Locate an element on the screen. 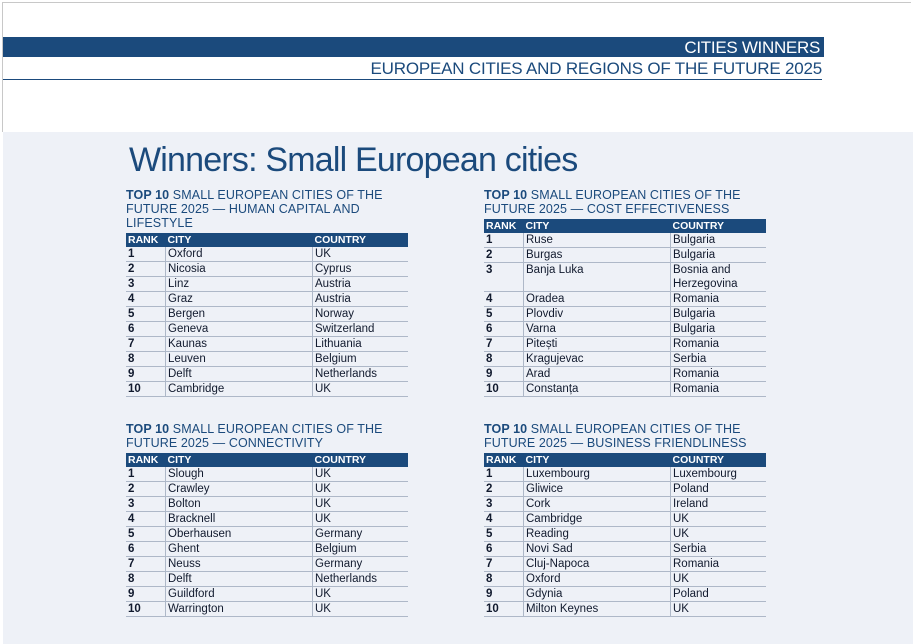  city-cell: Milton Keynes is located at coordinates (597, 609).